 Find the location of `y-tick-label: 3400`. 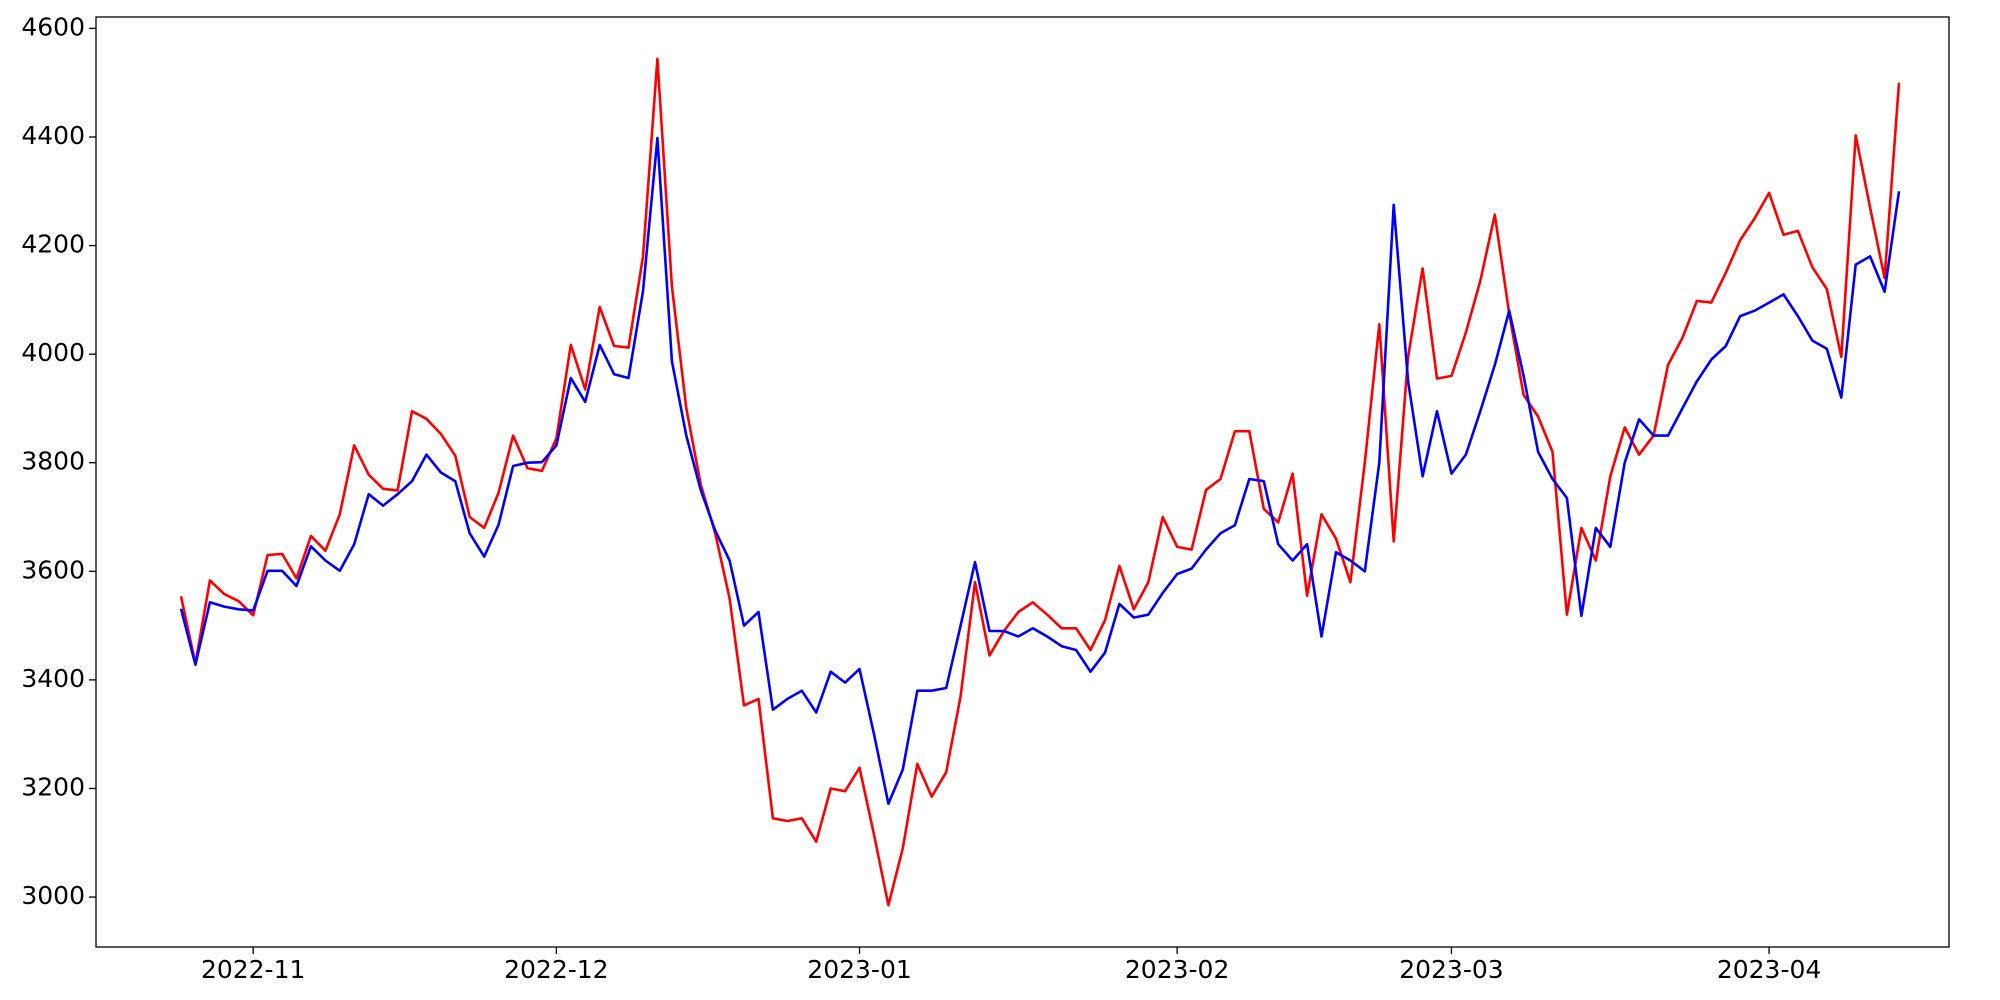

y-tick-label: 3400 is located at coordinates (53, 678).